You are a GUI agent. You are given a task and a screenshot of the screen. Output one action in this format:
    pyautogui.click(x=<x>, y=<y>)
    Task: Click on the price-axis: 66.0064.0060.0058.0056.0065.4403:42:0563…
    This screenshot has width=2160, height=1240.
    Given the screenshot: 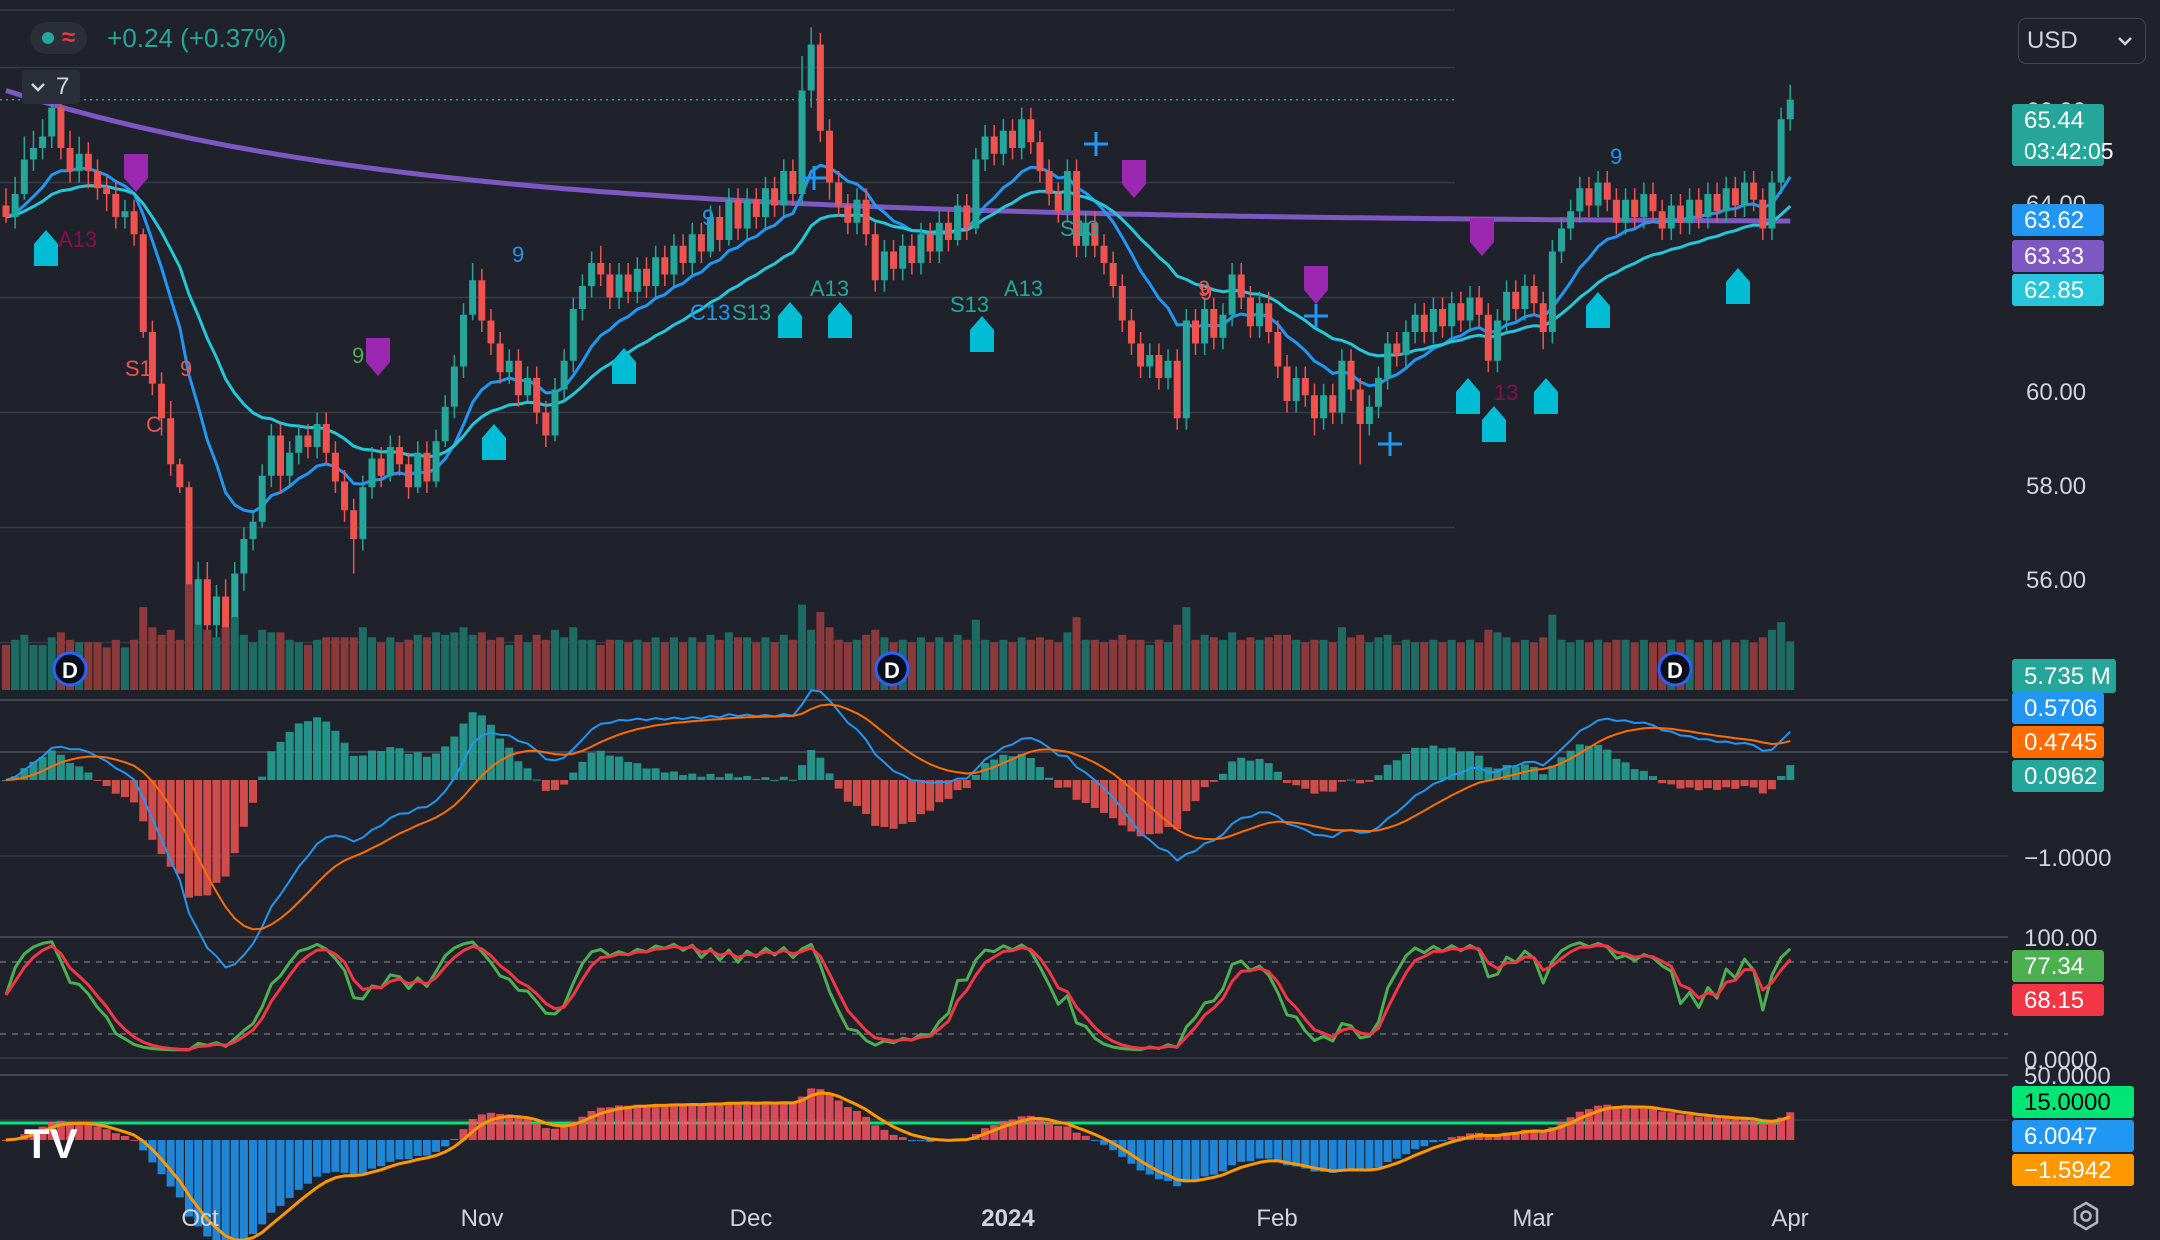 What is the action you would take?
    pyautogui.click(x=2073, y=642)
    